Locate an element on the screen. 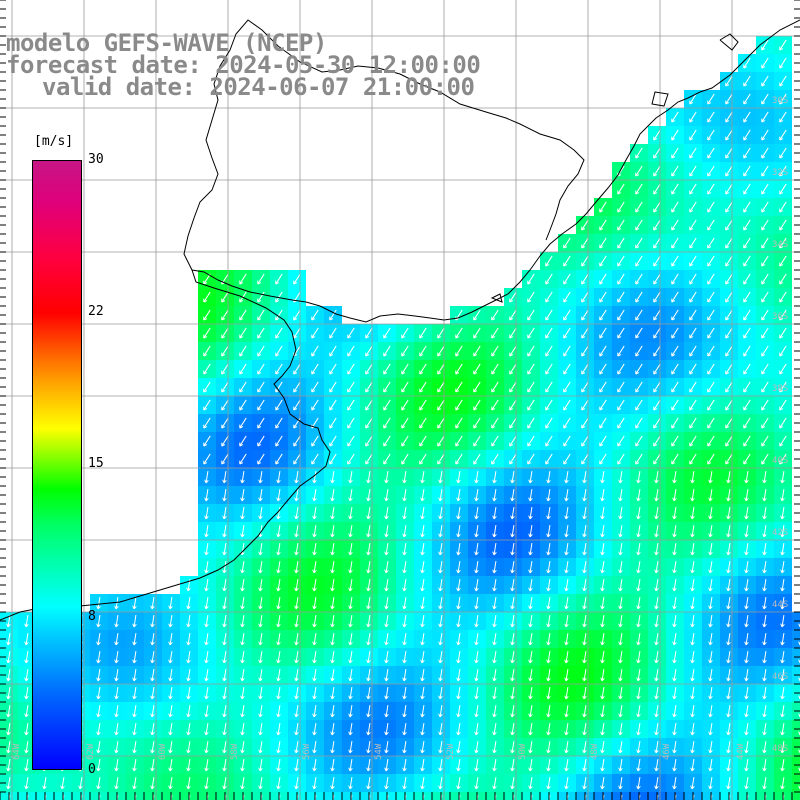  lat-label: 48S is located at coordinates (780, 749).